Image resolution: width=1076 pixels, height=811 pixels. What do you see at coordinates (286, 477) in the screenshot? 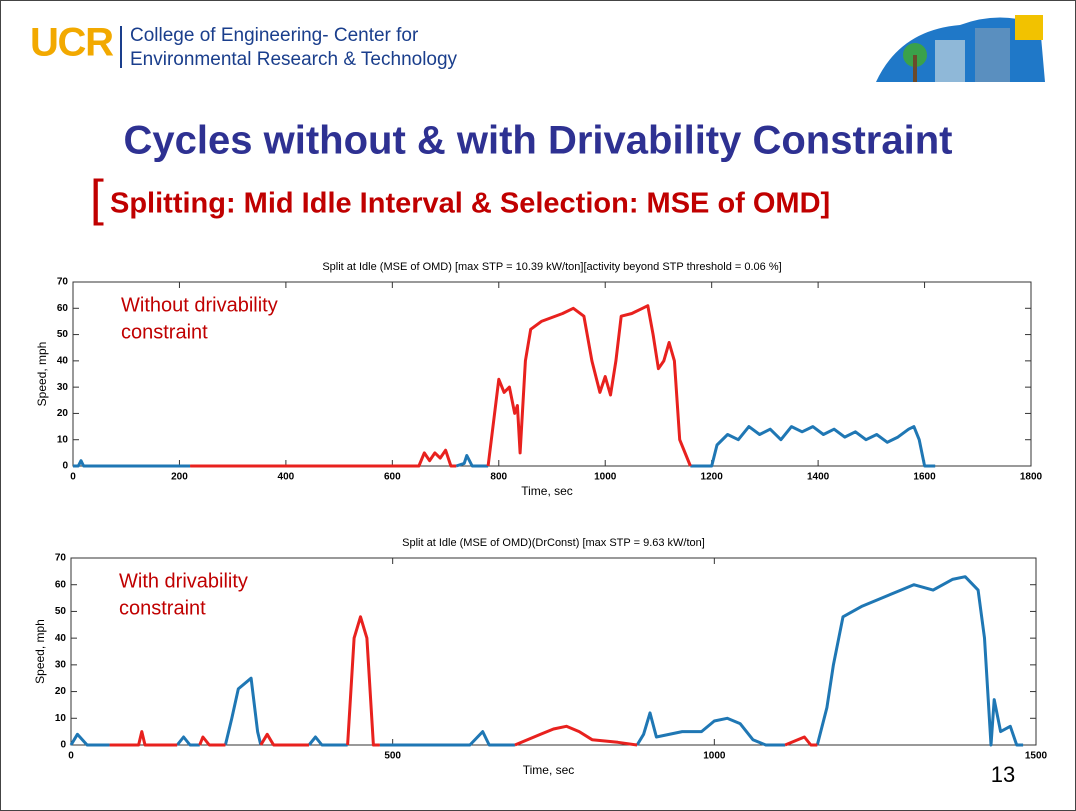
I see `x-tick-label: 400` at bounding box center [286, 477].